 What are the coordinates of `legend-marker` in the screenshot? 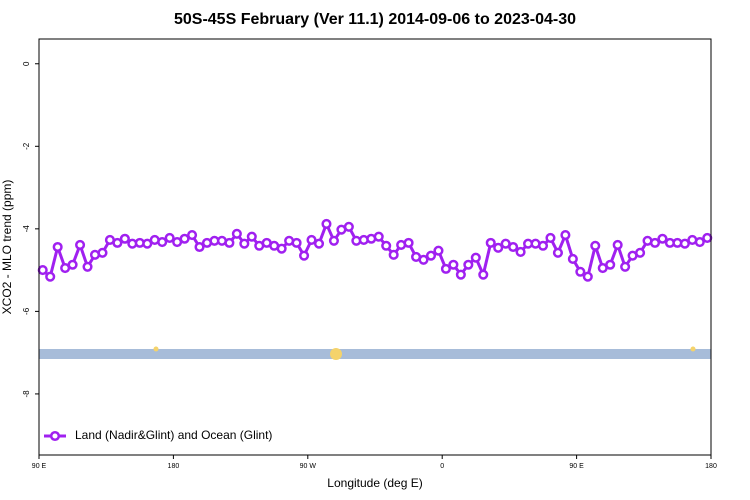 It's located at (55, 436).